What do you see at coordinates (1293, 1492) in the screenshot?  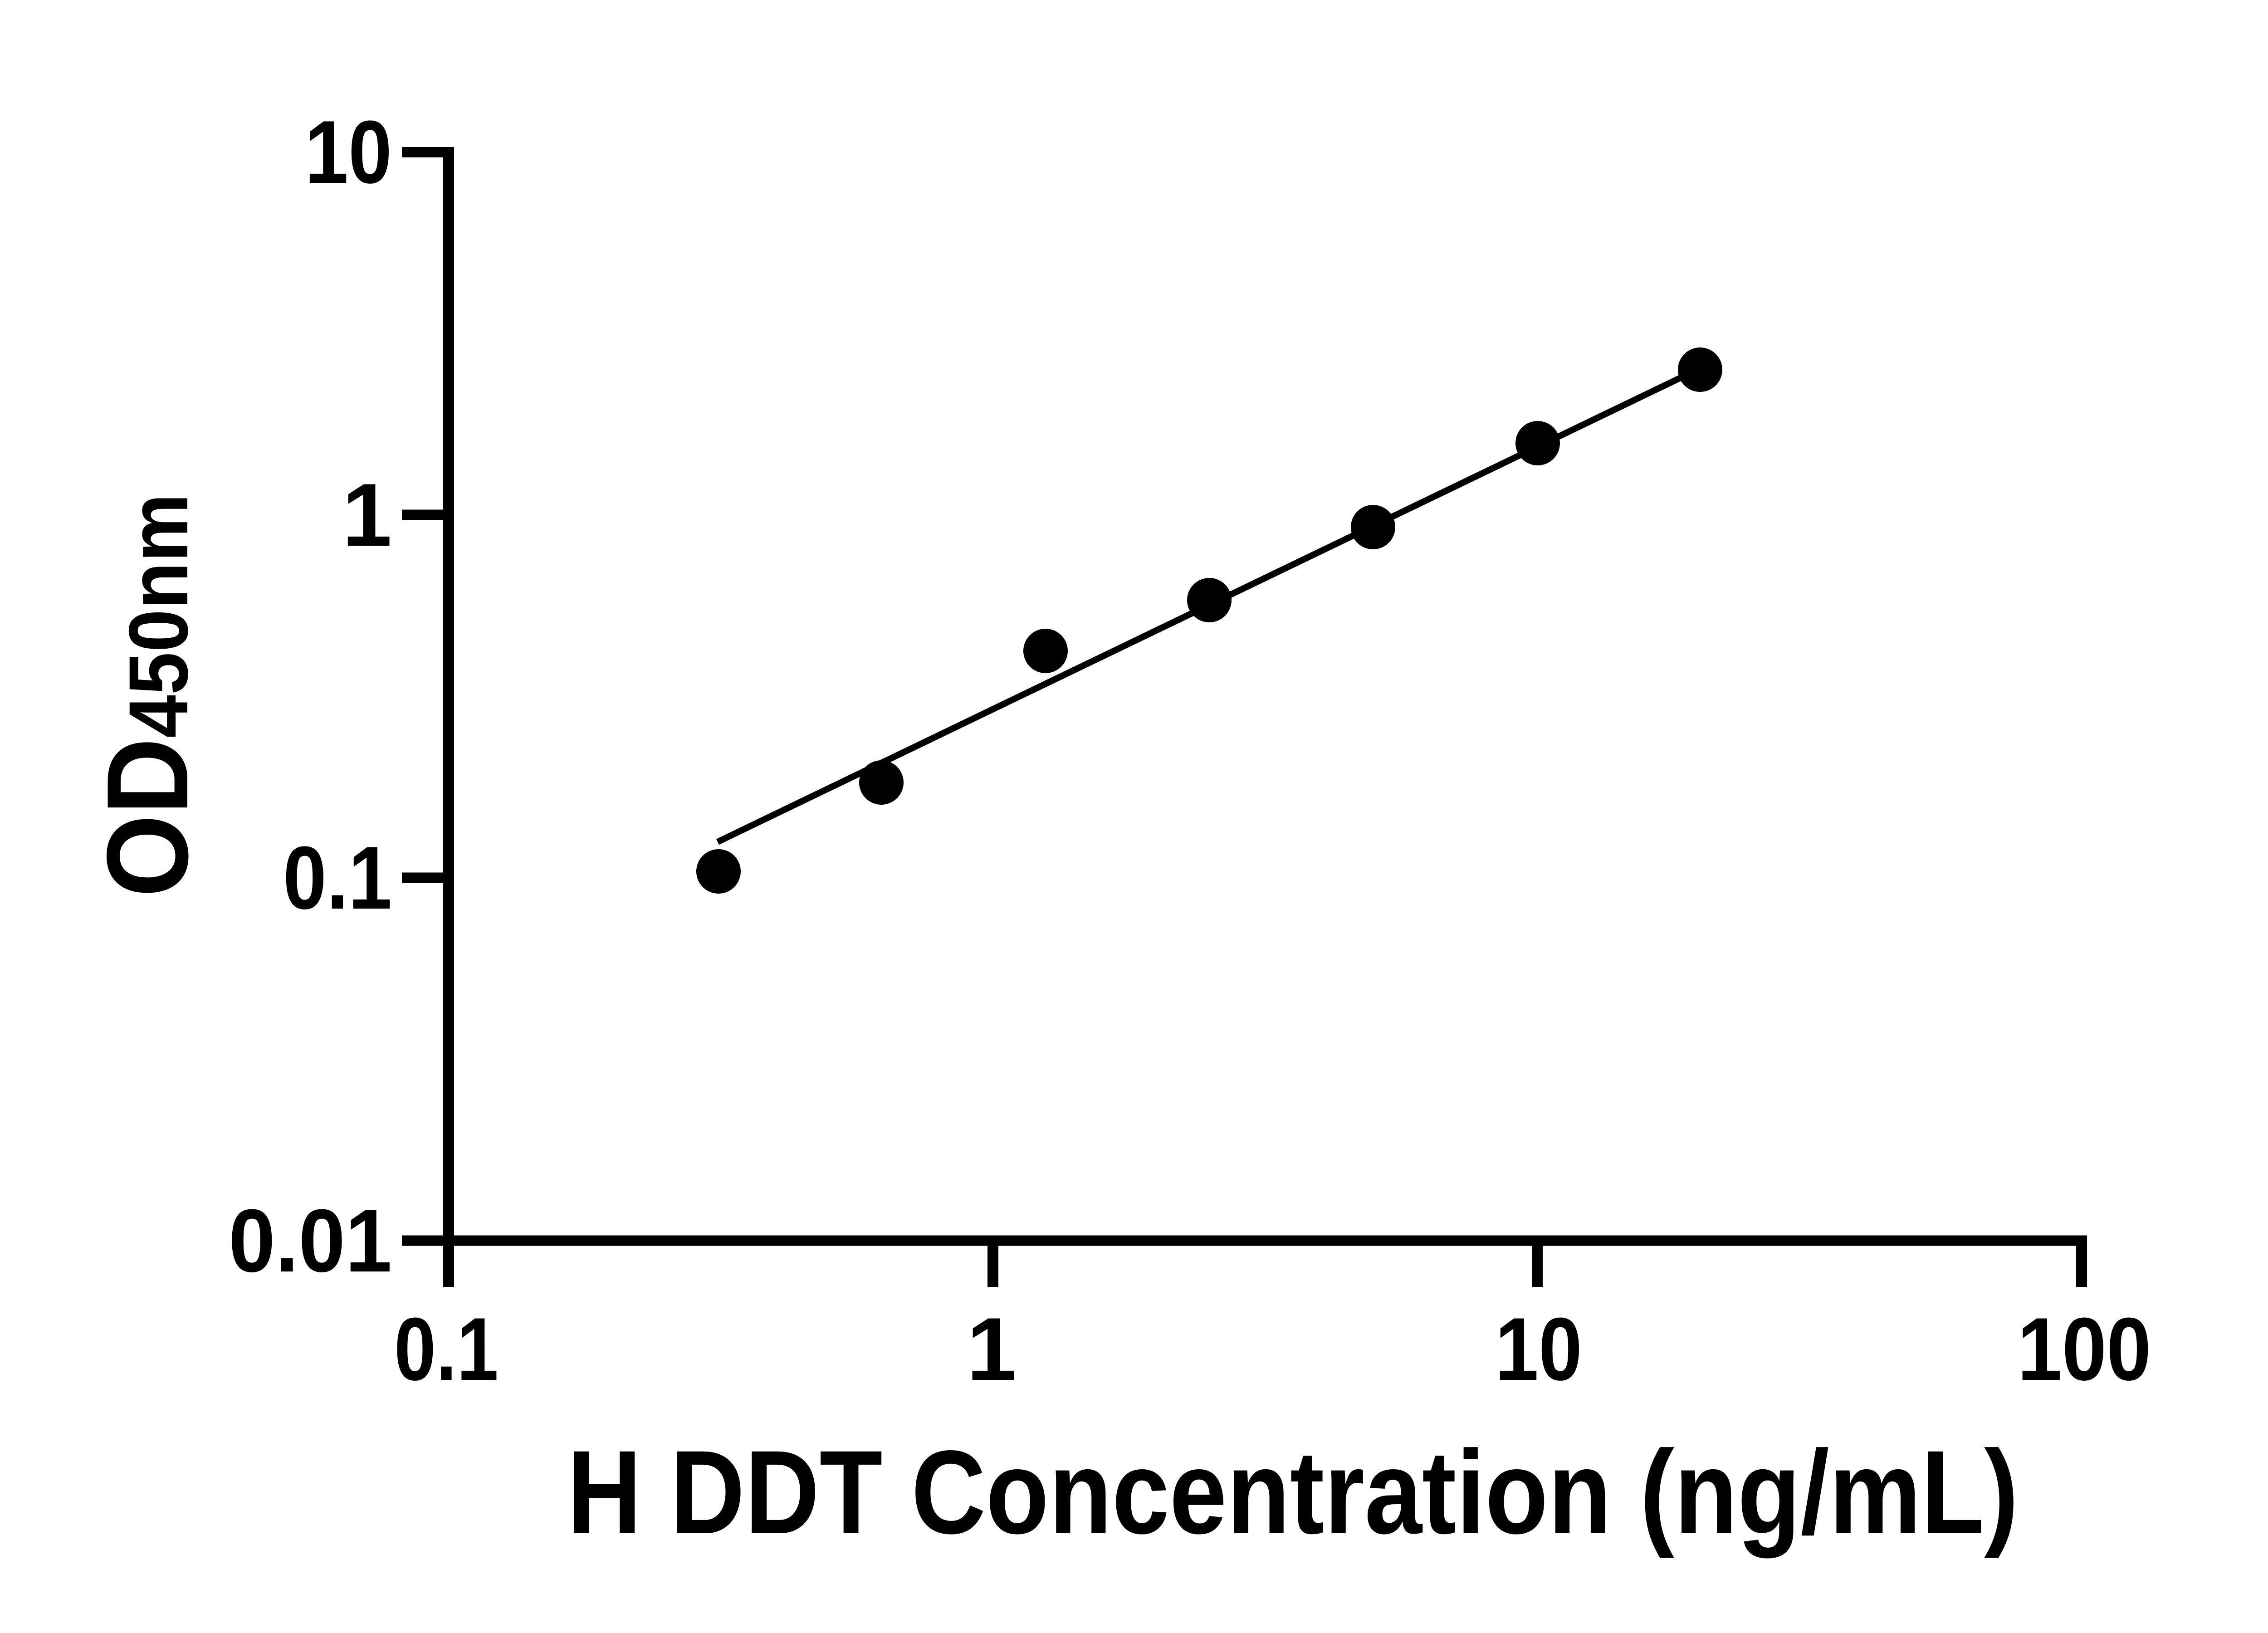 I see `svg-text: H DDT Concentration (ng/mL)` at bounding box center [1293, 1492].